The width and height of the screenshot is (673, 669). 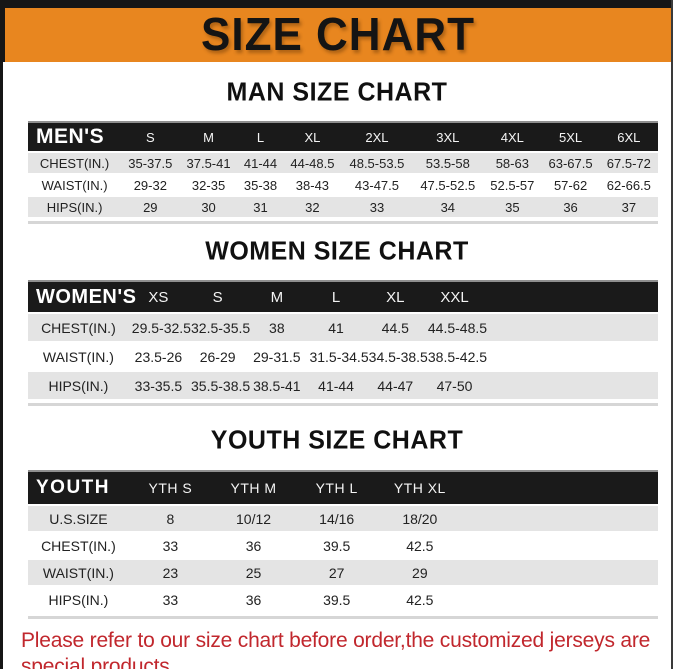 What do you see at coordinates (377, 163) in the screenshot?
I see `size-value-cell: 48.5-53.5` at bounding box center [377, 163].